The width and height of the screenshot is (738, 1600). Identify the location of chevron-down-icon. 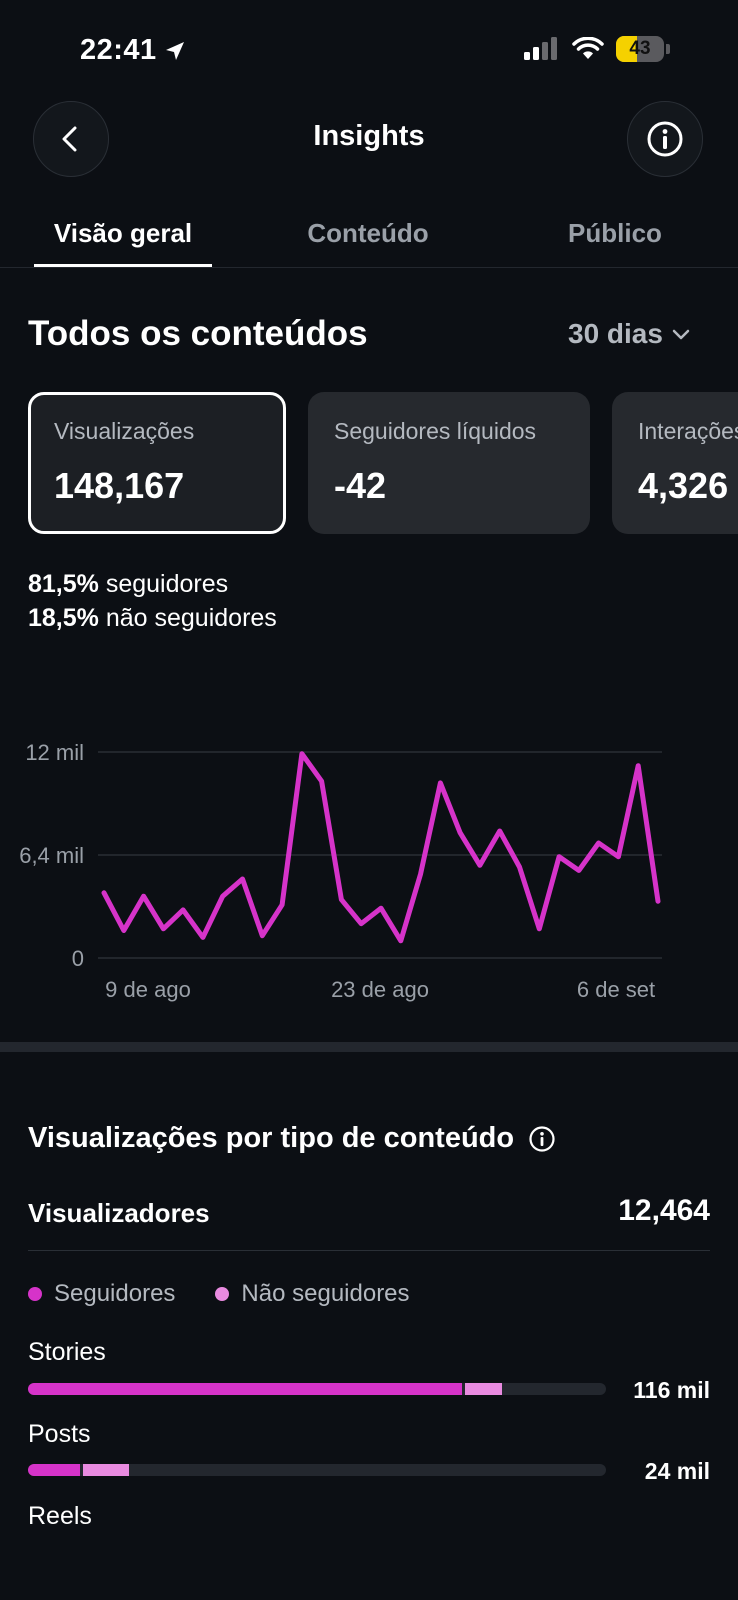
(681, 334).